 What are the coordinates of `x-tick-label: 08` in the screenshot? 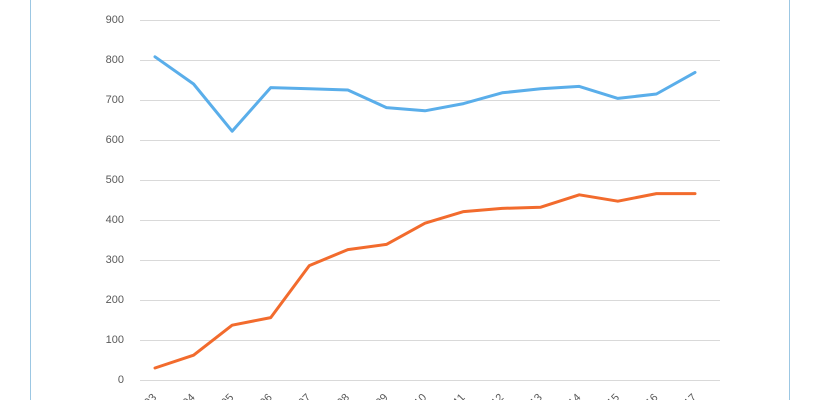 It's located at (343, 396).